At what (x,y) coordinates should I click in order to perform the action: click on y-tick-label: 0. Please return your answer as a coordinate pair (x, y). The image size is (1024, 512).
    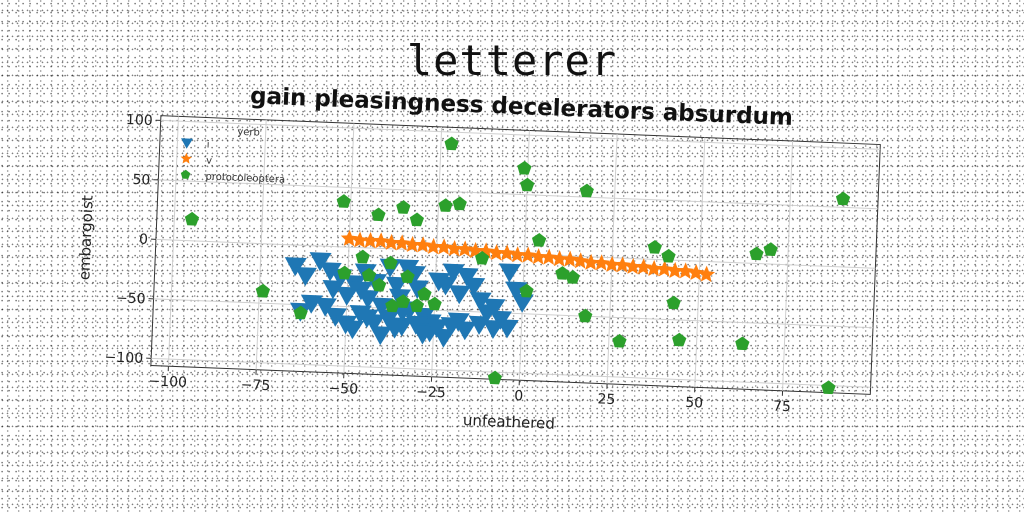
    Looking at the image, I should click on (144, 240).